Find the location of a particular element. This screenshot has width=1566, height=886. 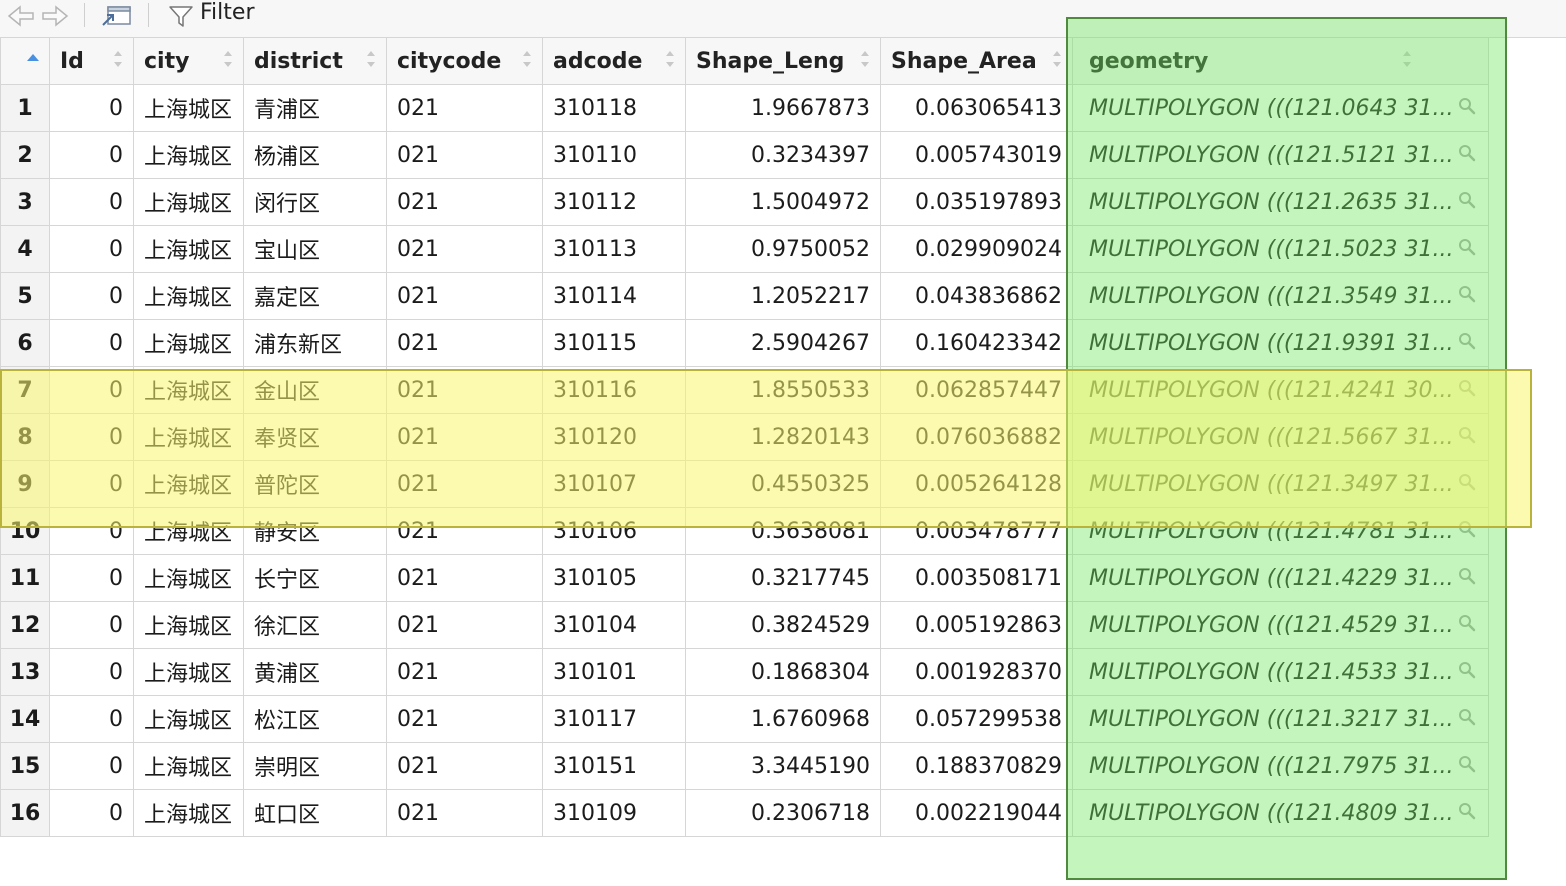

cell-district: 徐汇区 is located at coordinates (315, 625).